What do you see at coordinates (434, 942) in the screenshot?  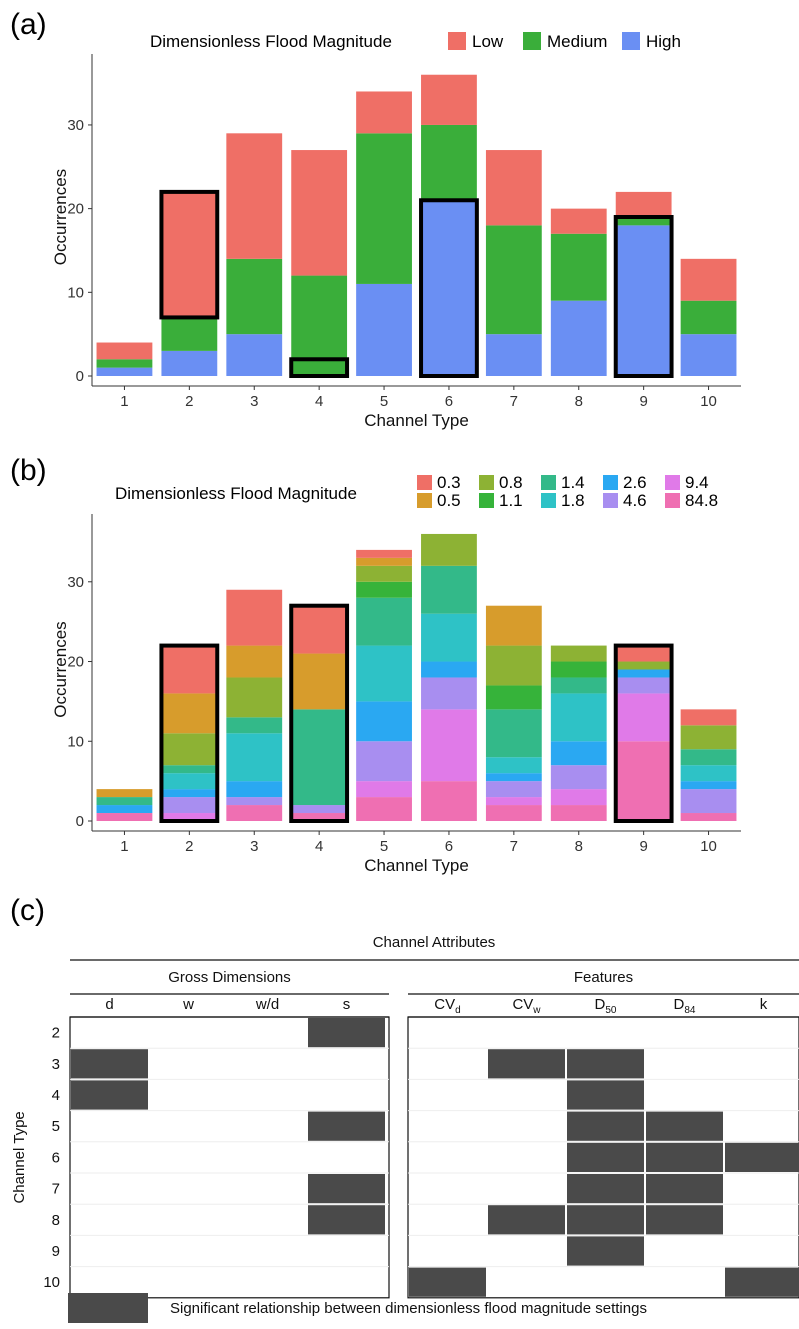 I see `table-title: Channel Attributes` at bounding box center [434, 942].